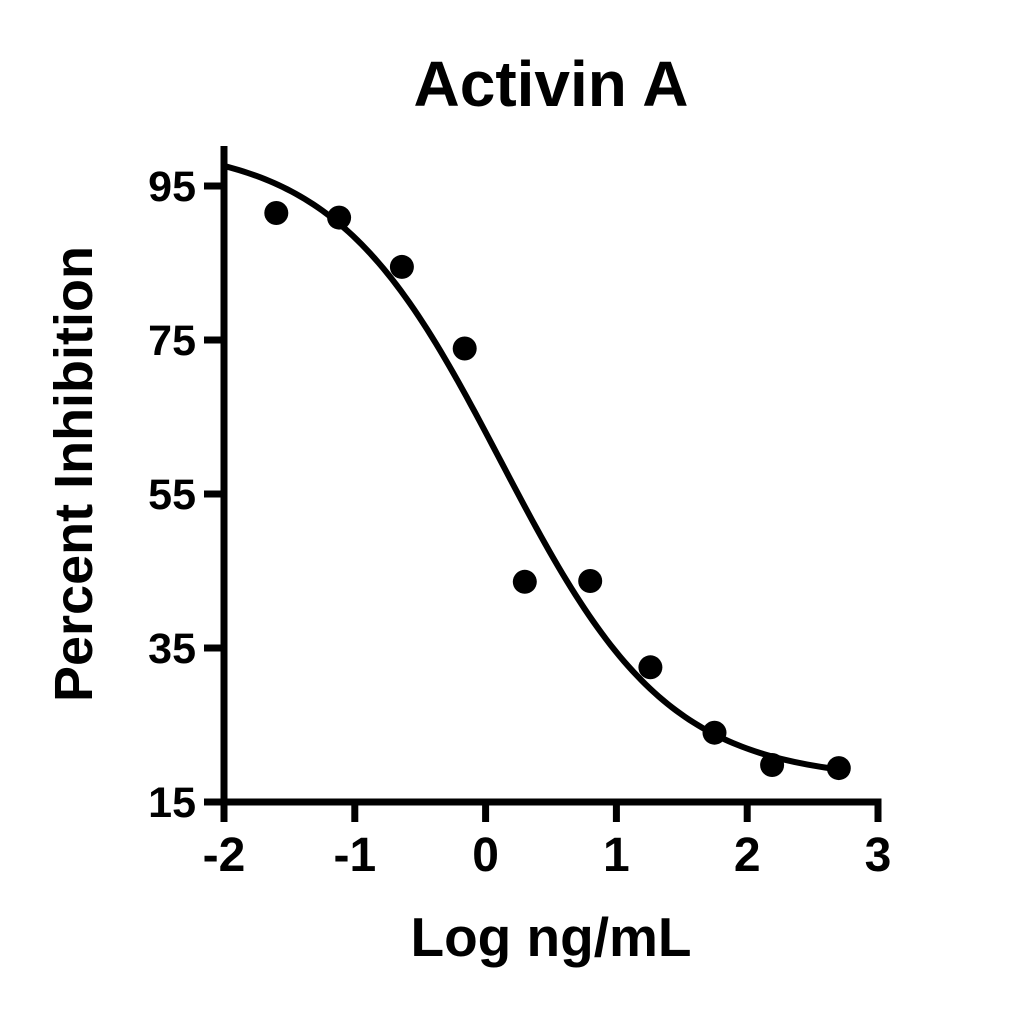 Image resolution: width=1028 pixels, height=1011 pixels. I want to click on y-tick-label: 75, so click(172, 341).